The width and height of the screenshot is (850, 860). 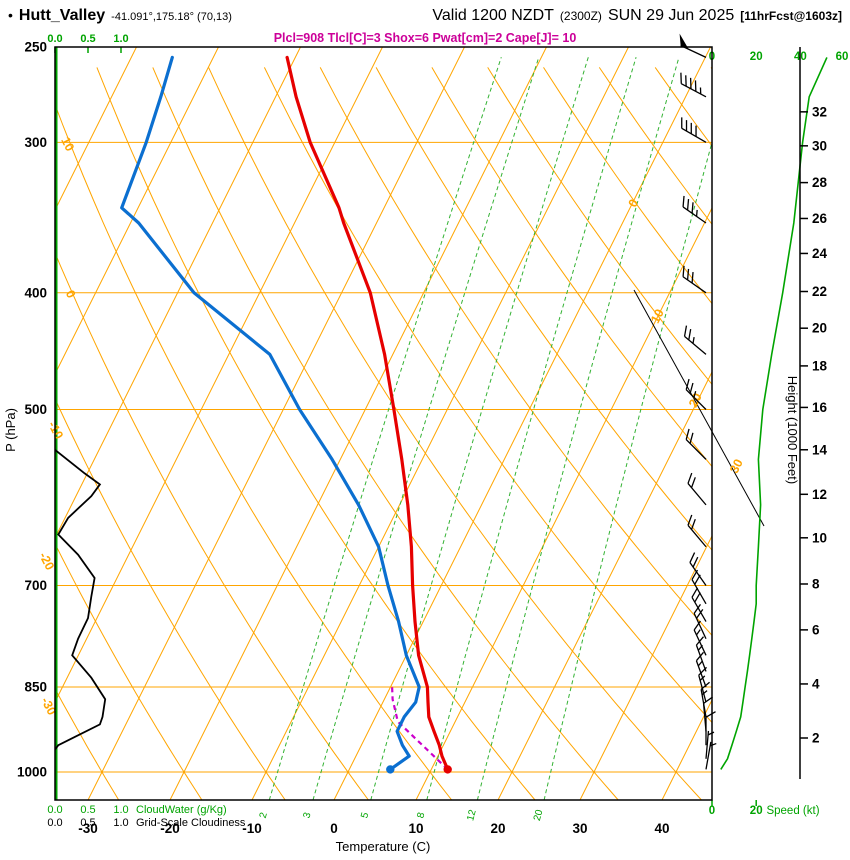 What do you see at coordinates (120, 823) in the screenshot?
I see `cloudiness-scale-label: 1.0` at bounding box center [120, 823].